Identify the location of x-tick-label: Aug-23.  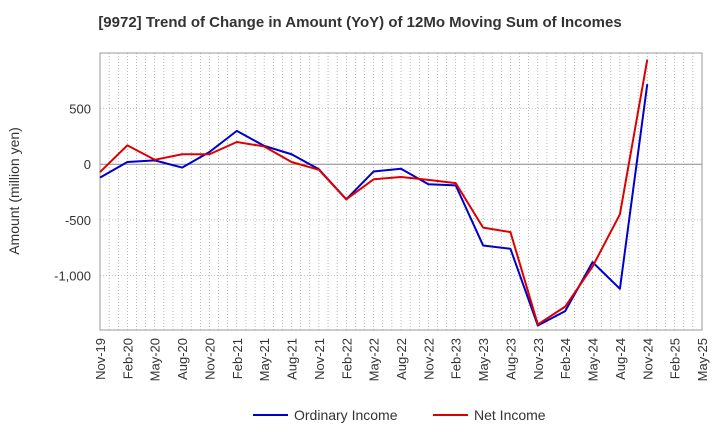
(510, 359).